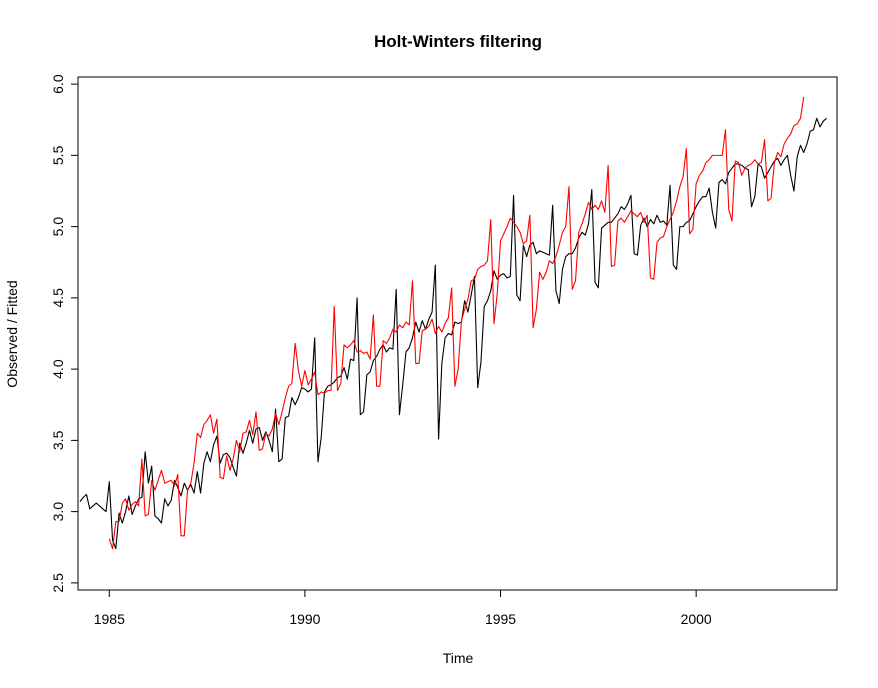 The image size is (878, 688). What do you see at coordinates (58, 440) in the screenshot?
I see `y-tick-label: 3.5` at bounding box center [58, 440].